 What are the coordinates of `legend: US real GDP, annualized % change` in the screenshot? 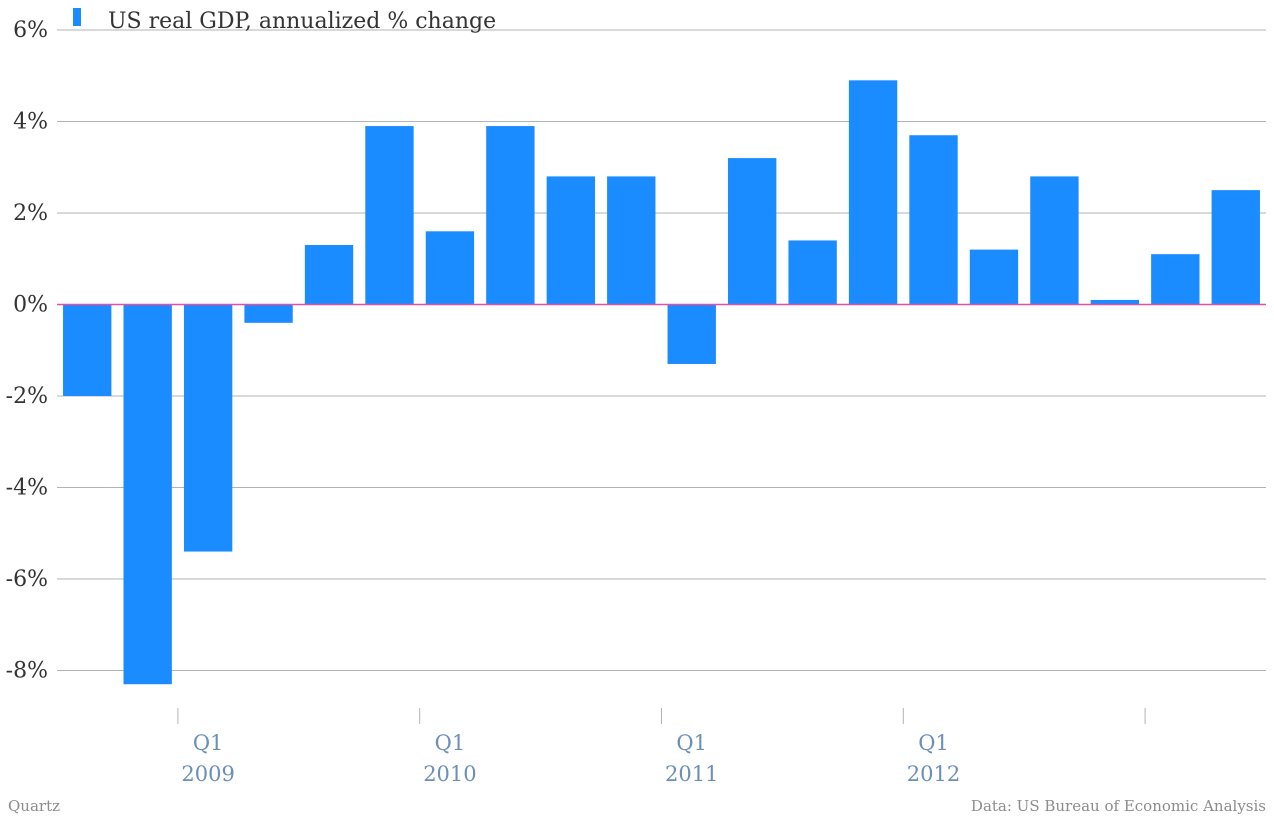 It's located at (284, 21).